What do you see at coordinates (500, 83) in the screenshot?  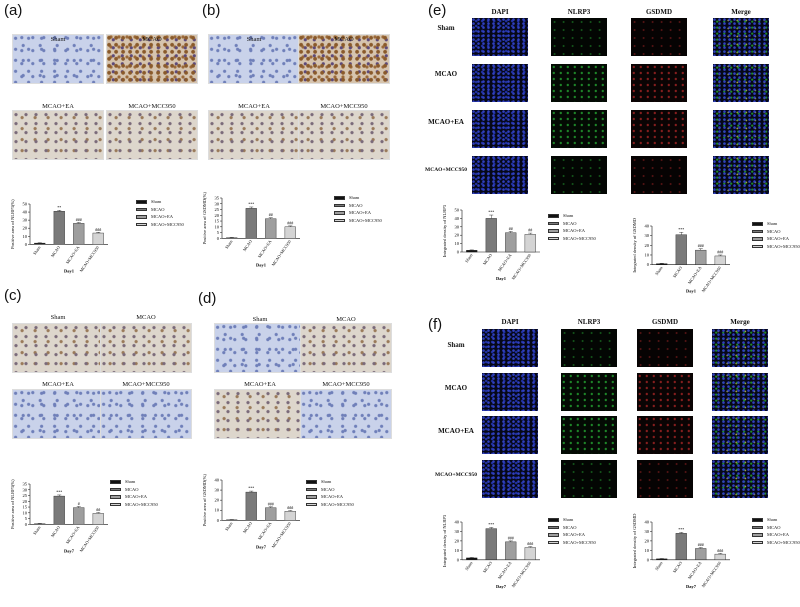 I see `fluor-e-mcao-dapi` at bounding box center [500, 83].